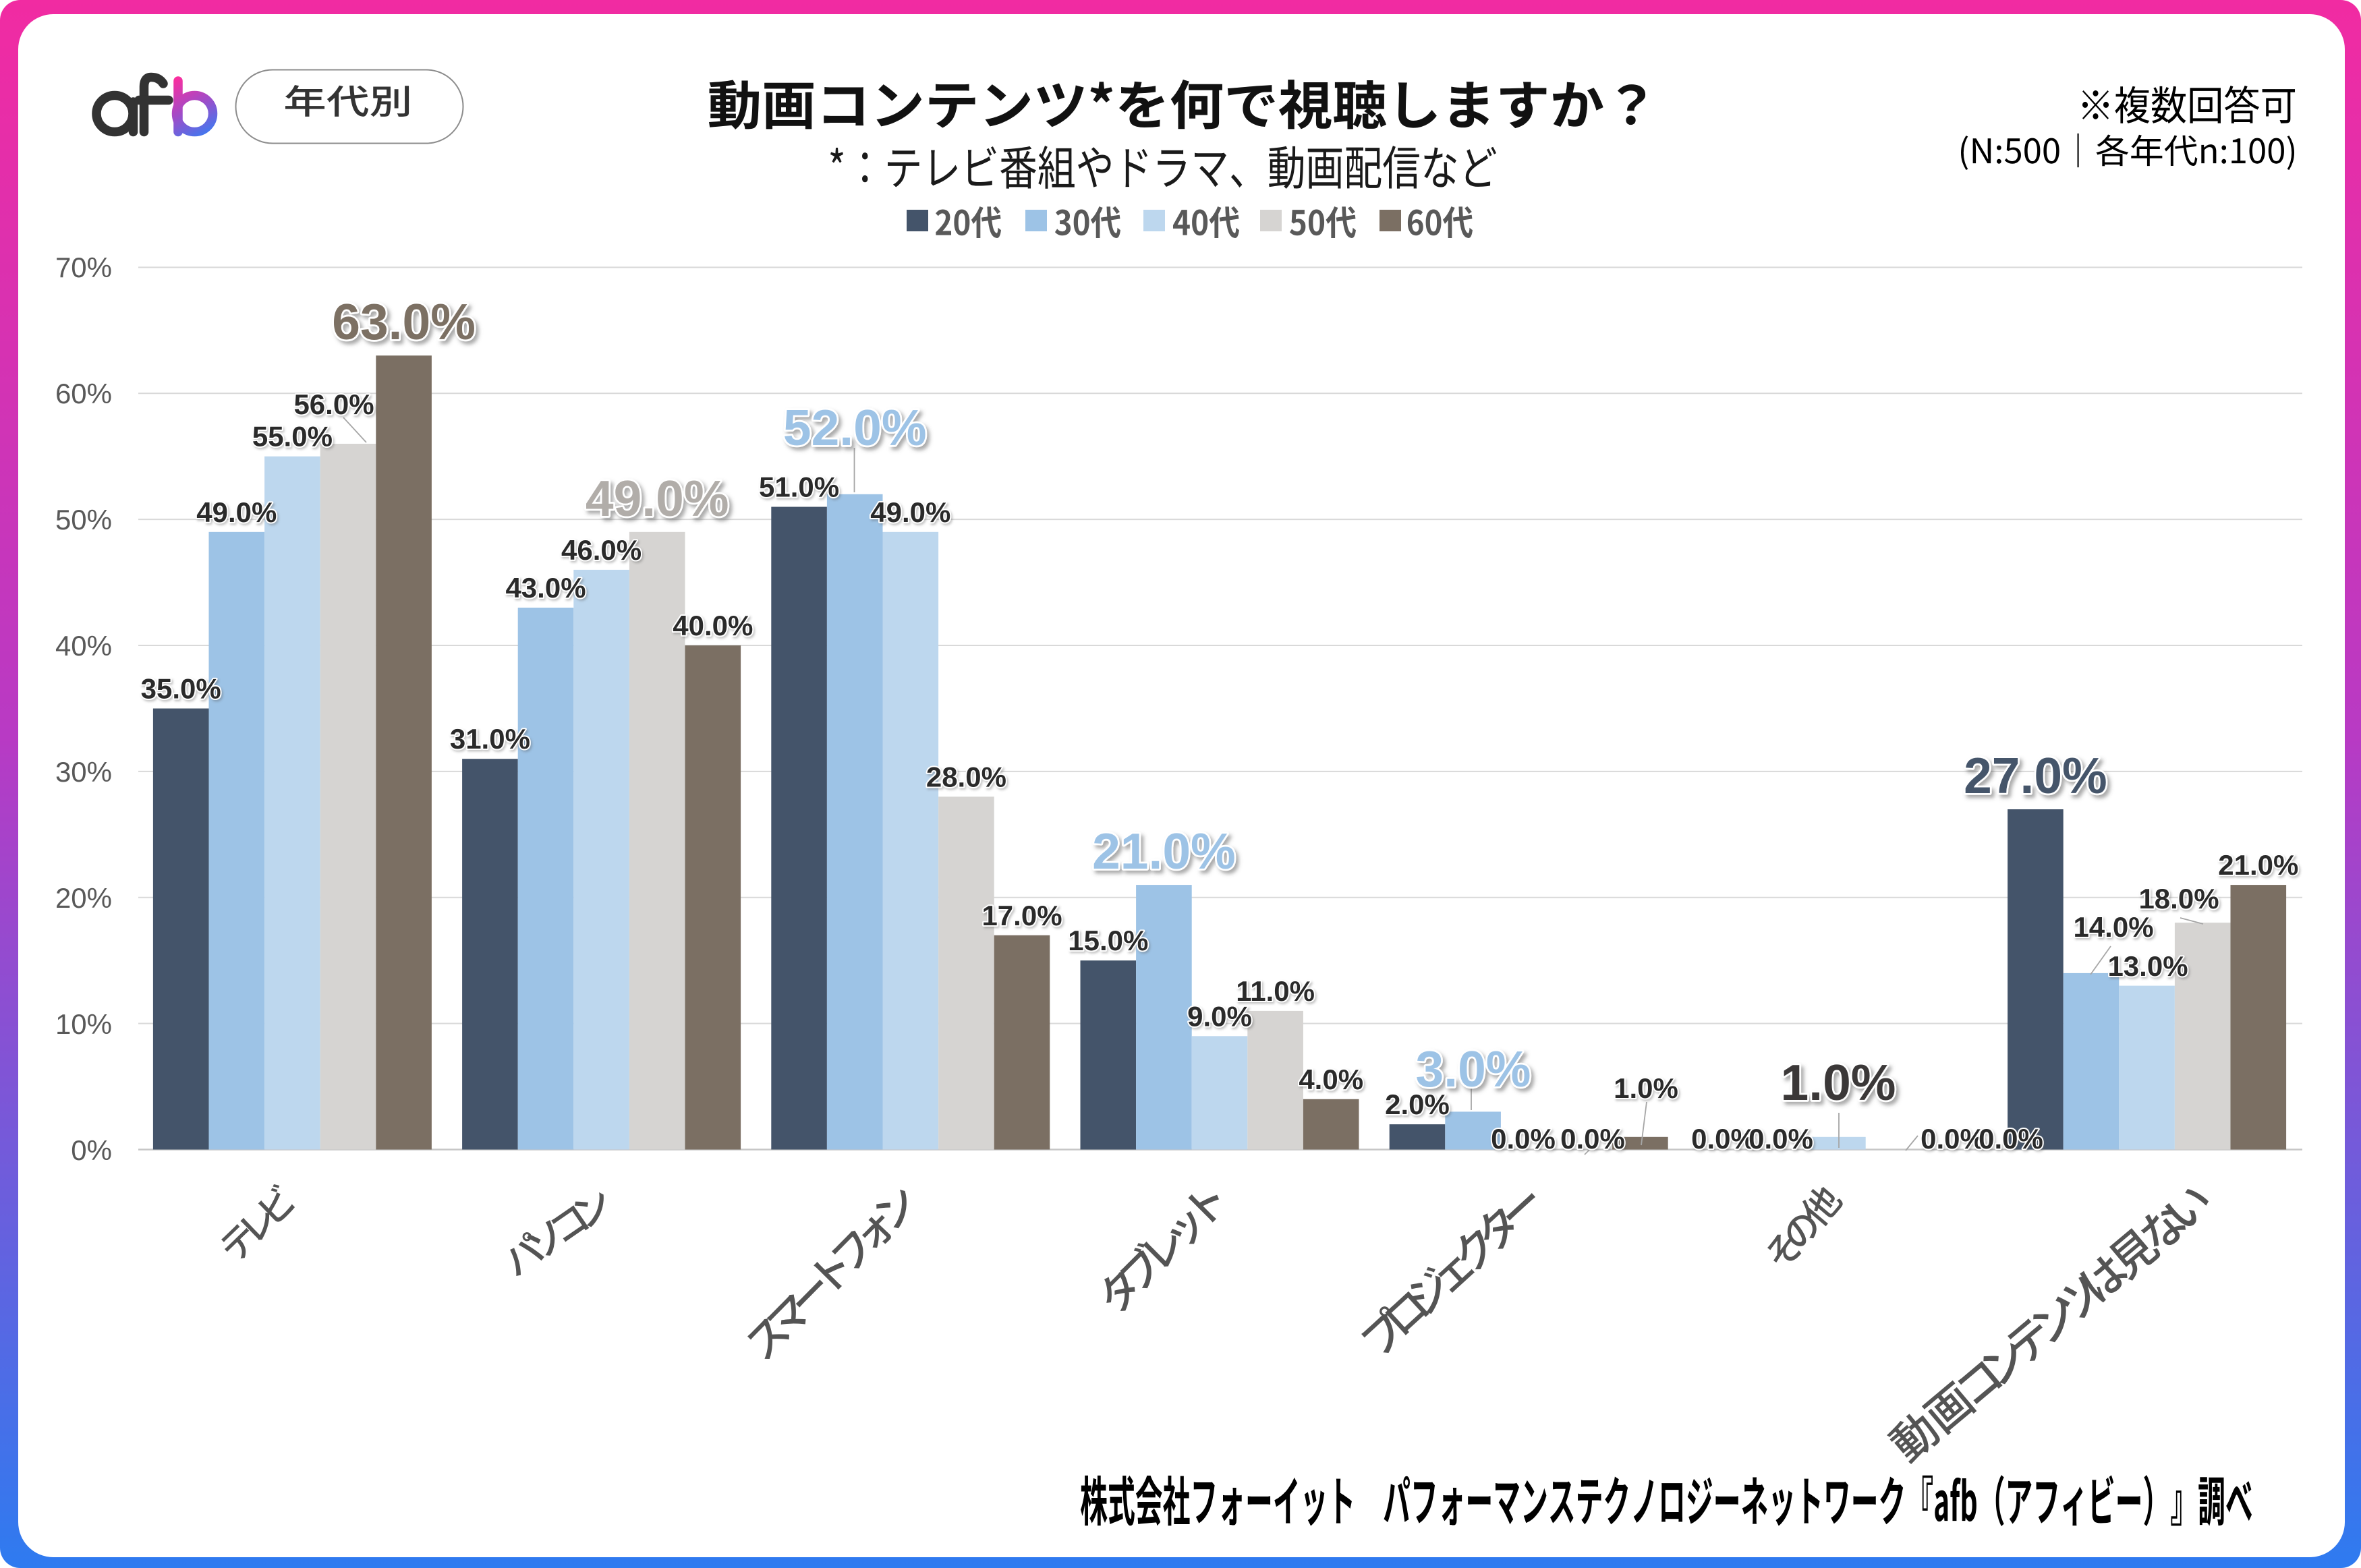 This screenshot has height=1568, width=2361. Describe the element at coordinates (2113, 927) in the screenshot. I see `svg-text: 14.0%` at that location.